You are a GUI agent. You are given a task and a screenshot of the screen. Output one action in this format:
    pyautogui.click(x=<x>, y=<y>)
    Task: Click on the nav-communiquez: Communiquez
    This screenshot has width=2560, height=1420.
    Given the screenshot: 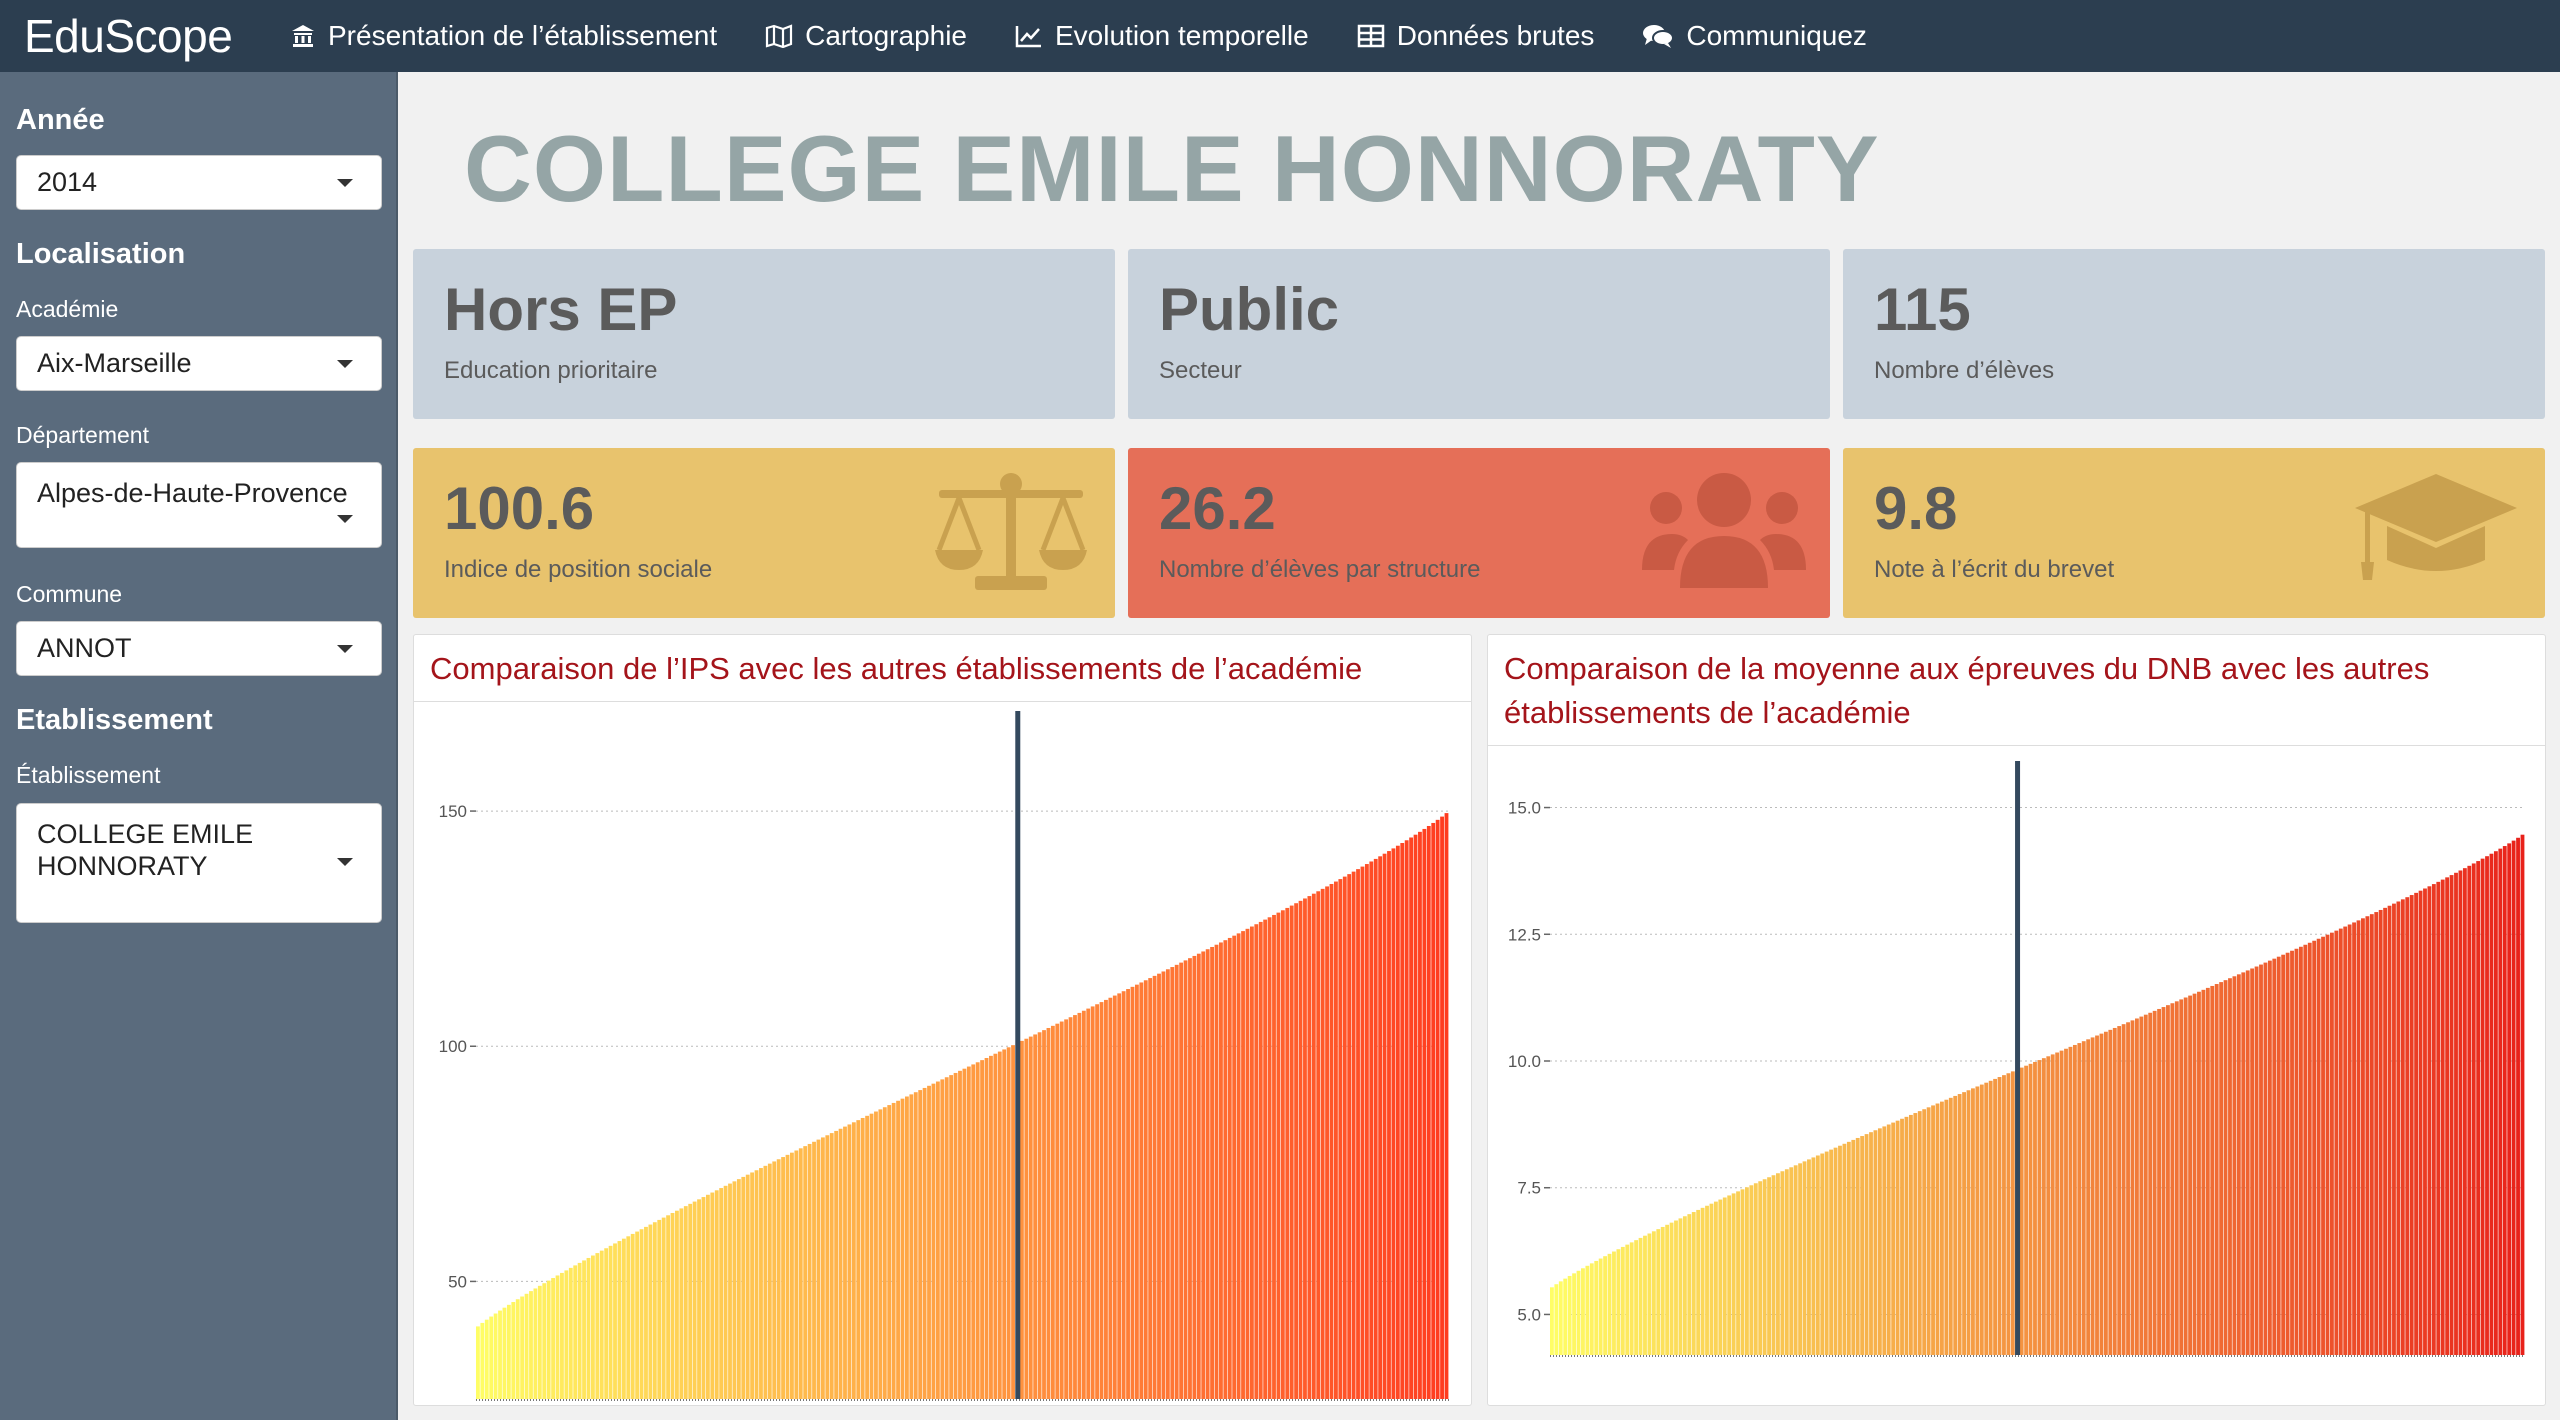 What is the action you would take?
    pyautogui.click(x=1754, y=36)
    